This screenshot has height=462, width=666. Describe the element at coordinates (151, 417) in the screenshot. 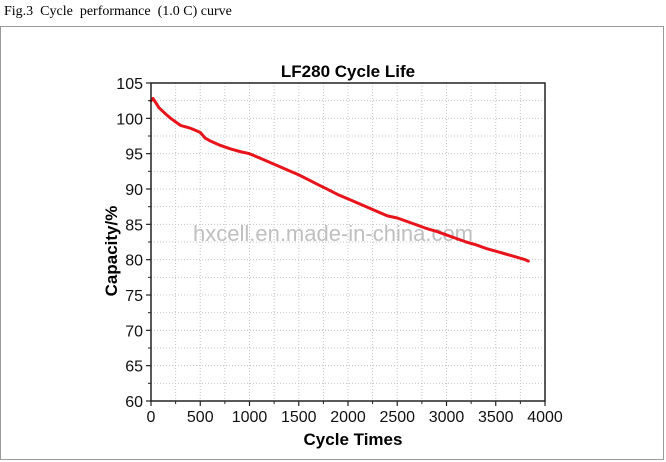

I see `x-tick-label: 0` at that location.